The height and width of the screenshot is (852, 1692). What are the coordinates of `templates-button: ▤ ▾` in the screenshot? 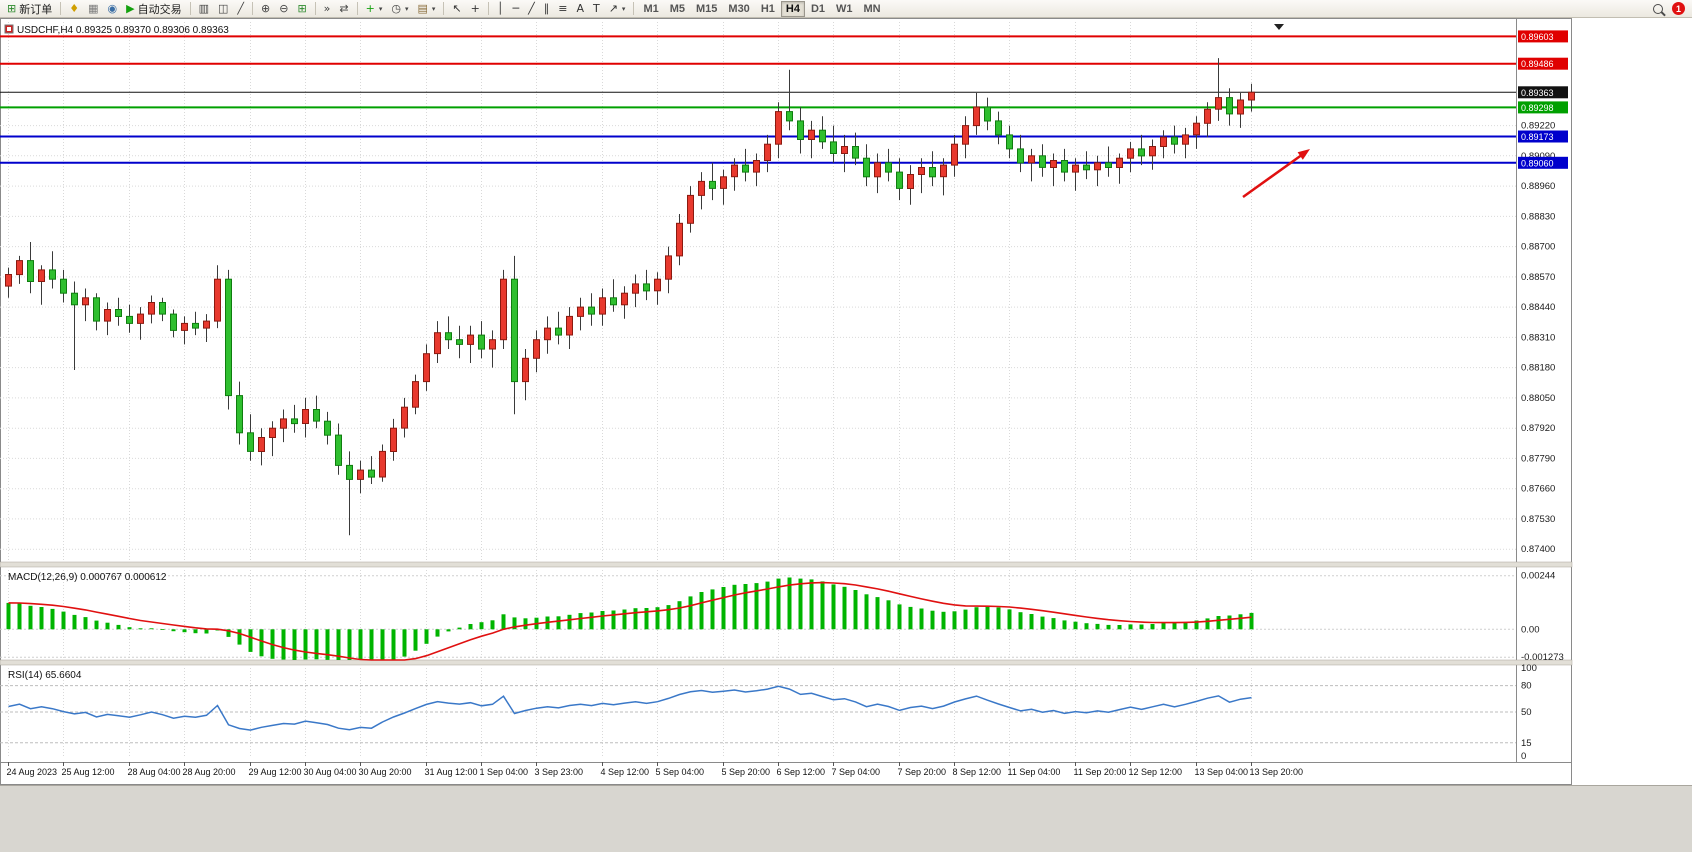 It's located at (426, 9).